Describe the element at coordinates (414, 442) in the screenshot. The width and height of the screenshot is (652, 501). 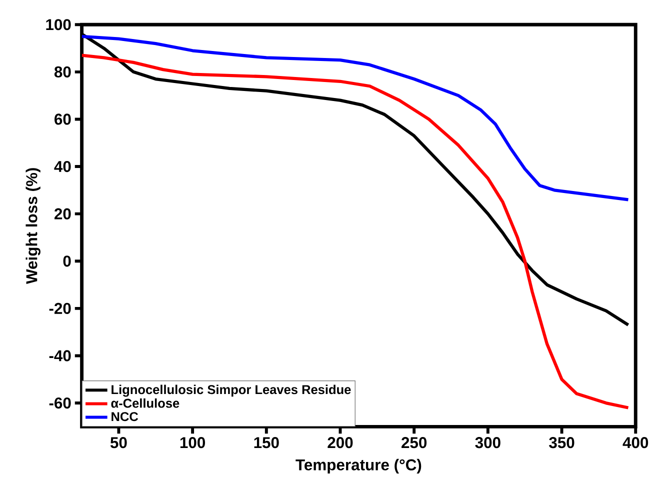
I see `x-tick-label: 250` at that location.